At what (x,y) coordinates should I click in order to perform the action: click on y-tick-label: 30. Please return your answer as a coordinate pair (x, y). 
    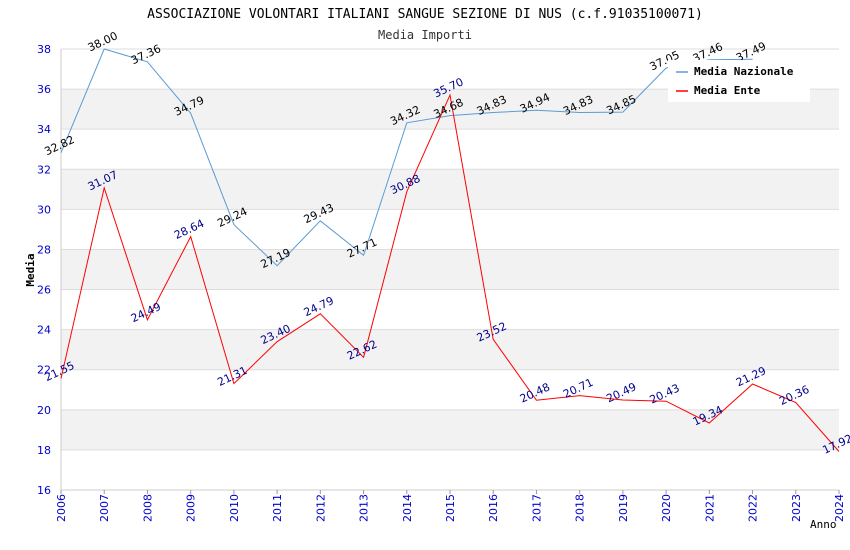
    Looking at the image, I should click on (44, 209).